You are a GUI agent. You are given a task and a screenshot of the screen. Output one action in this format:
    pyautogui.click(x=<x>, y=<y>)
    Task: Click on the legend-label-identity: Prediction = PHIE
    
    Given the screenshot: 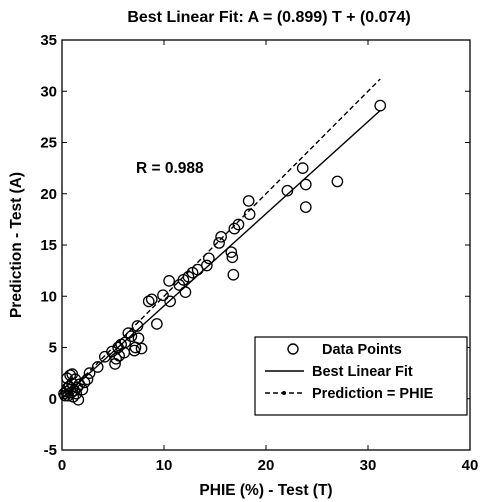 What is the action you would take?
    pyautogui.click(x=373, y=394)
    